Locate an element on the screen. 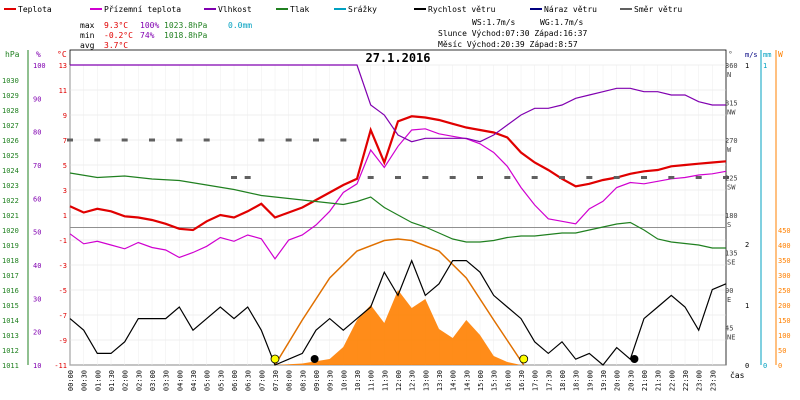 This screenshot has height=400, width=800. ms-unit: m/s is located at coordinates (751, 55).